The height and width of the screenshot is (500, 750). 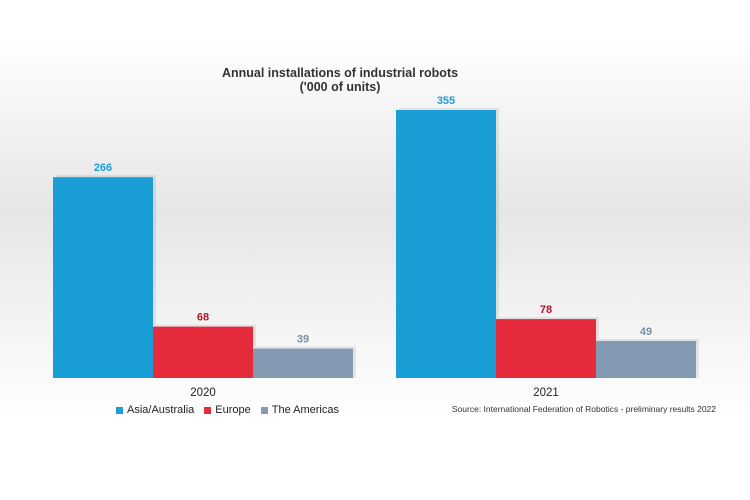 What do you see at coordinates (546, 393) in the screenshot?
I see `category-label-2021: 2021` at bounding box center [546, 393].